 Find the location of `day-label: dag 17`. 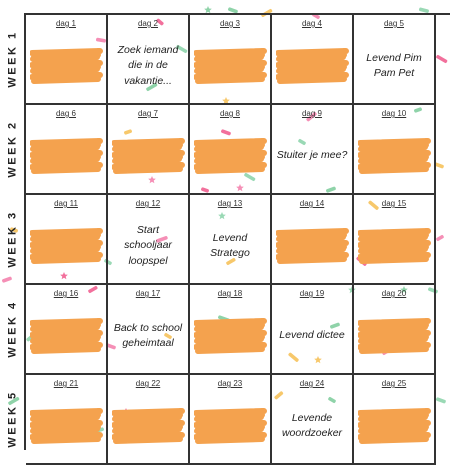

day-label: dag 17 is located at coordinates (148, 293).